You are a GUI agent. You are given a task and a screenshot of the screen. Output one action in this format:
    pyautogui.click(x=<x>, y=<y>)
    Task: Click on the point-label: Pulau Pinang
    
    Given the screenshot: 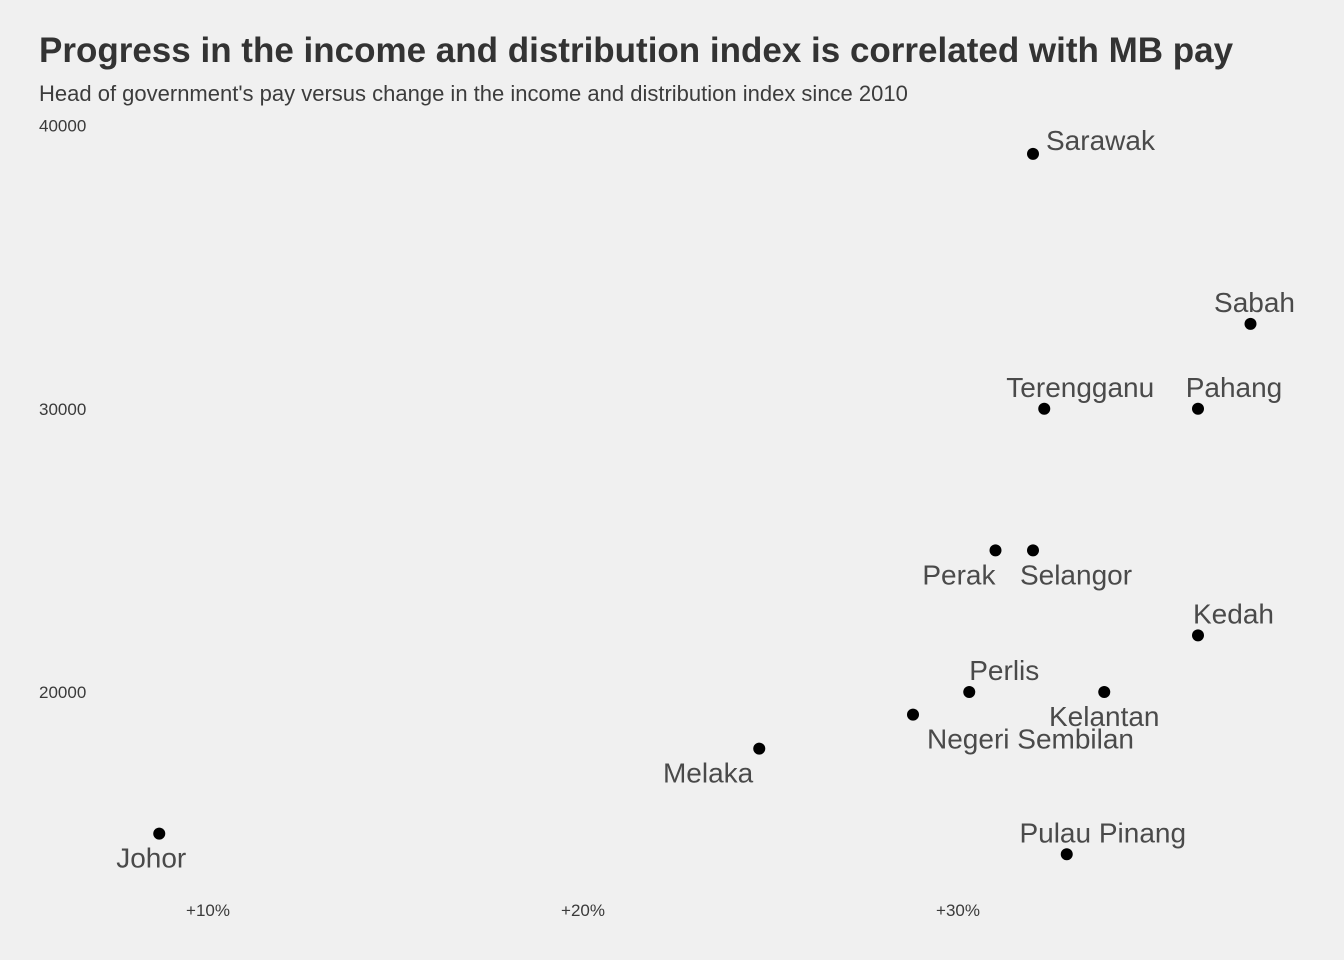 What is the action you would take?
    pyautogui.click(x=1102, y=832)
    